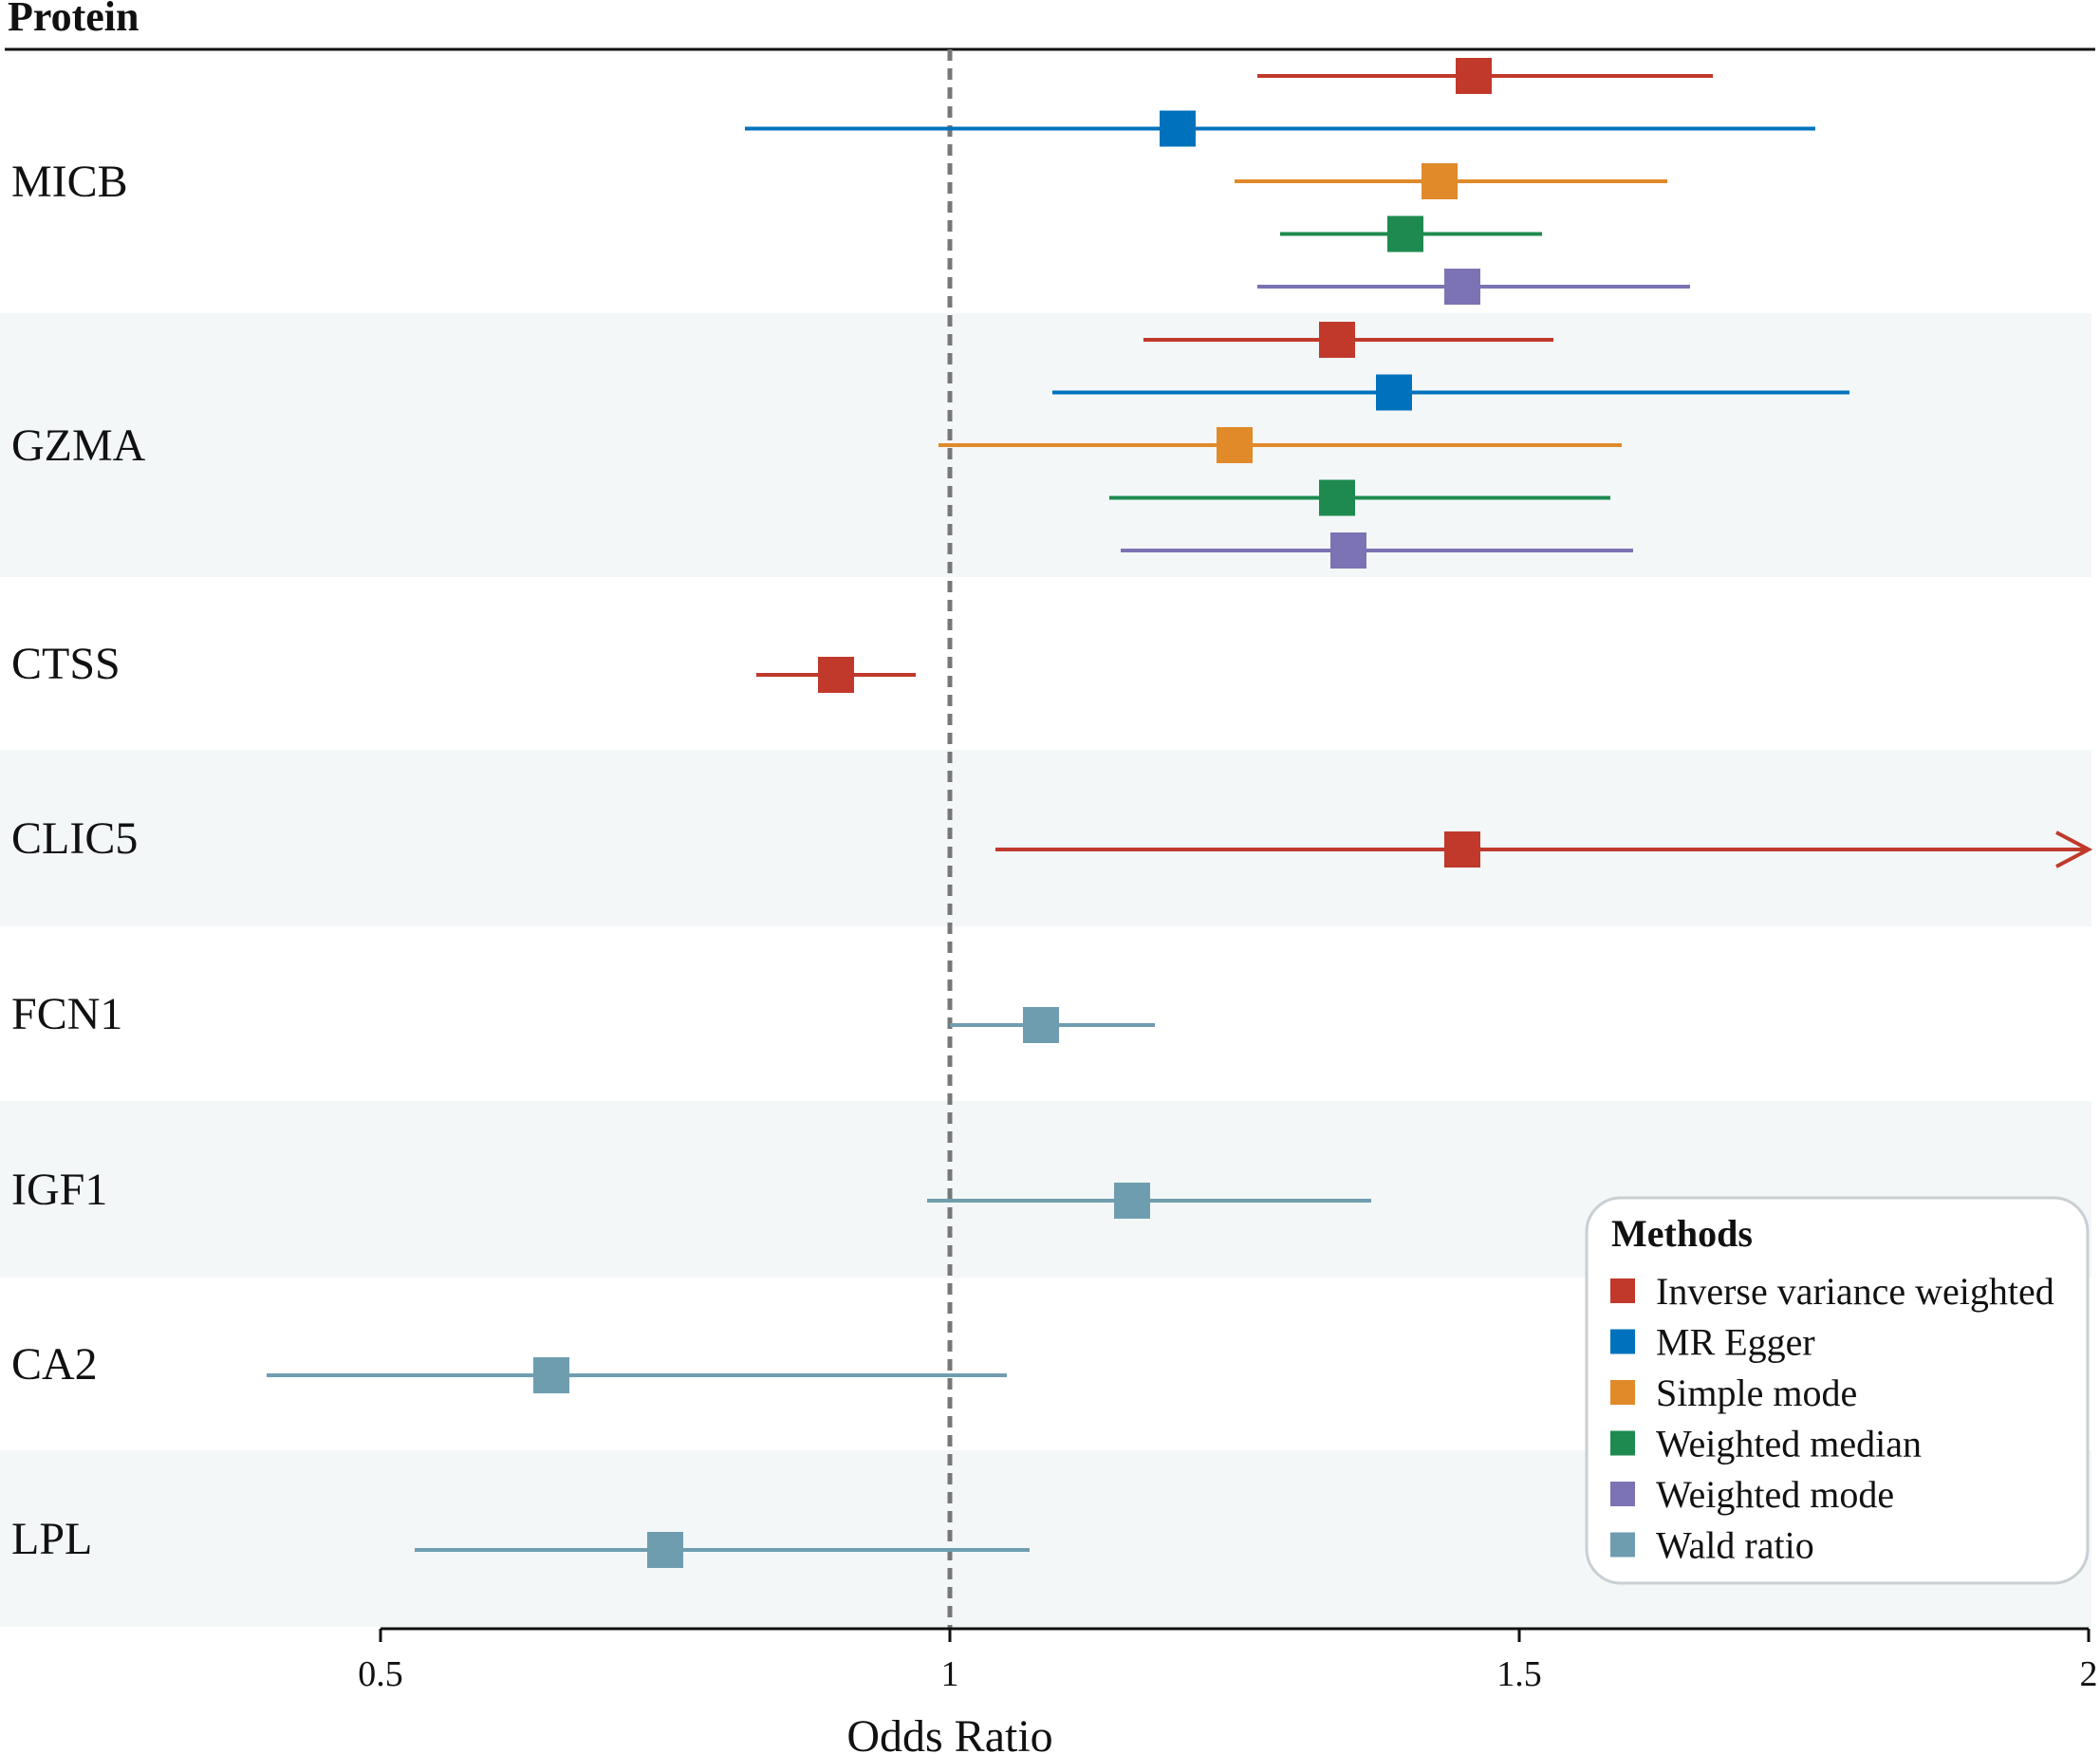  What do you see at coordinates (54, 1365) in the screenshot?
I see `protein-label-ca2: CA2` at bounding box center [54, 1365].